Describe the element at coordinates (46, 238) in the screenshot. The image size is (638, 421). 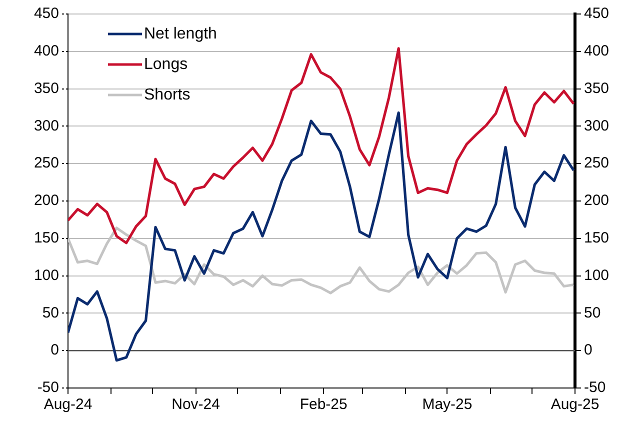
I see `y-tick-label: 150` at that location.